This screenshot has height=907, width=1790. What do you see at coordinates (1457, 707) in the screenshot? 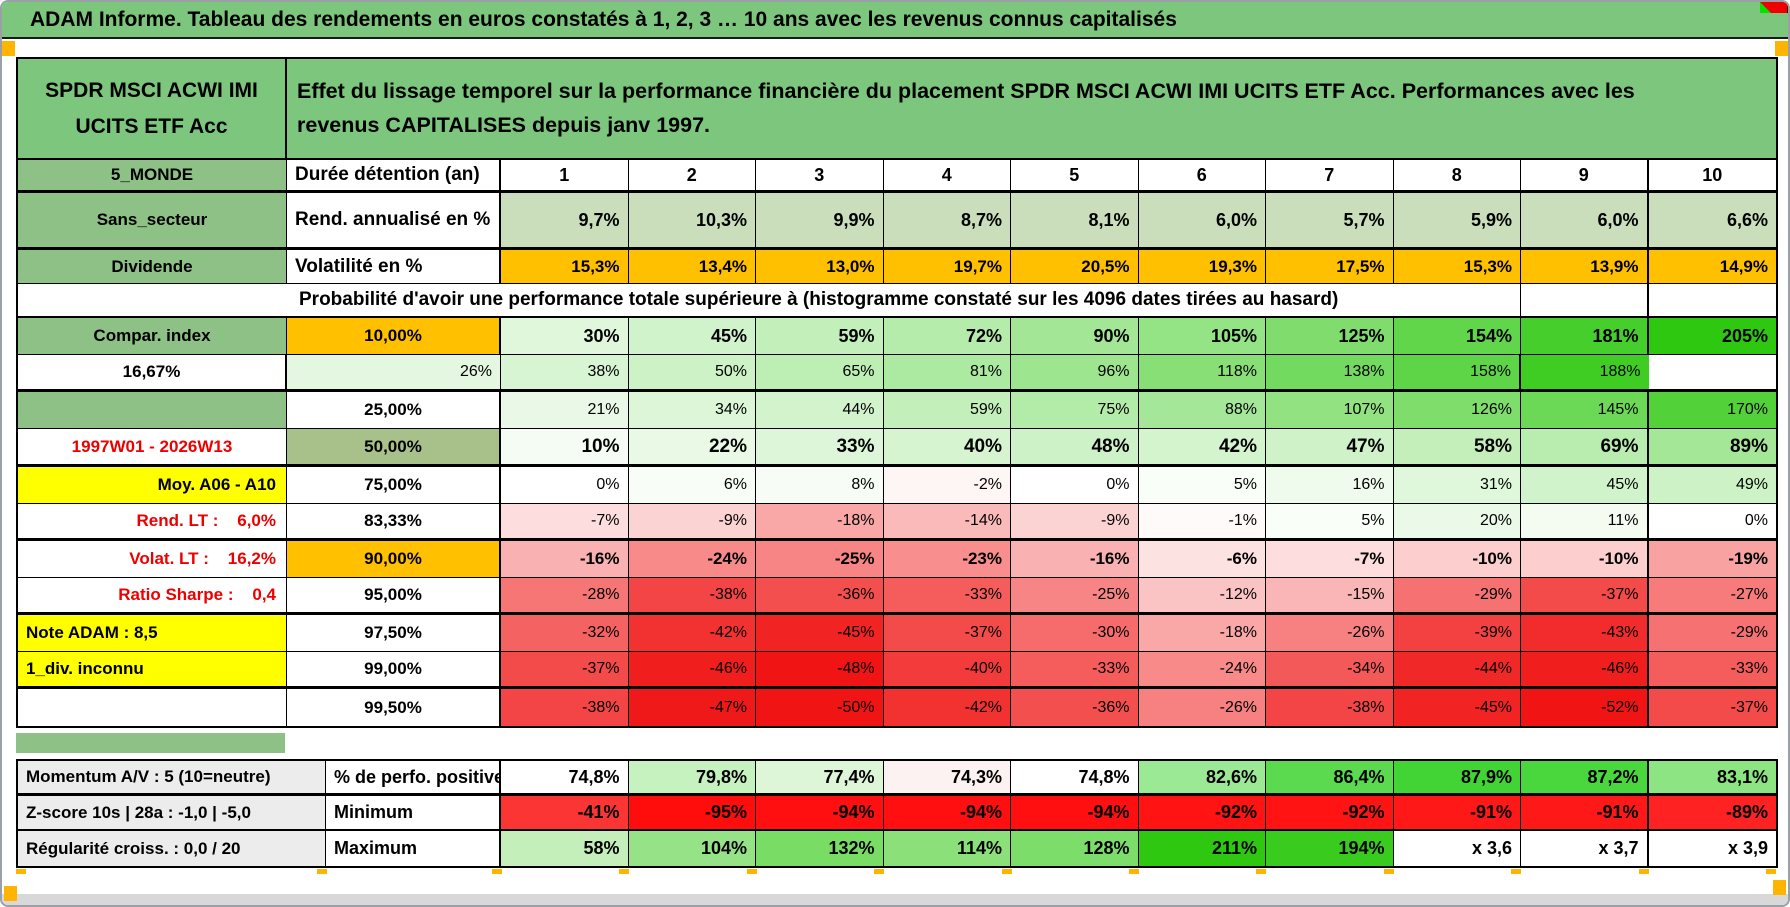
I see `data-cell: -45%` at bounding box center [1457, 707].